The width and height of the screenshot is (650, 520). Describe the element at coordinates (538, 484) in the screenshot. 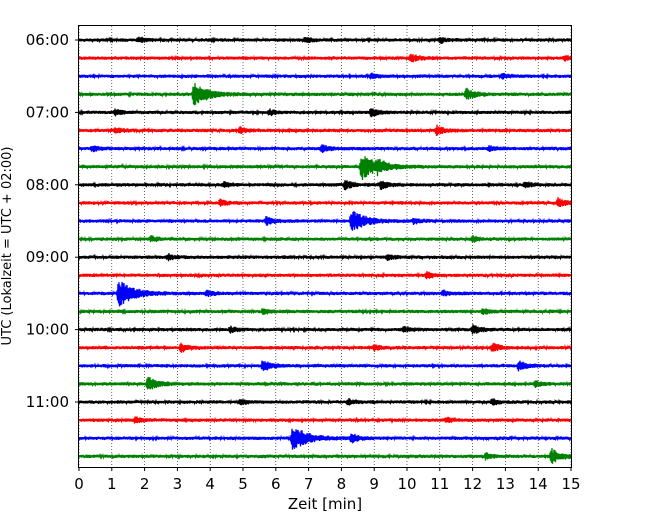

I see `x-tick-label: 14` at that location.